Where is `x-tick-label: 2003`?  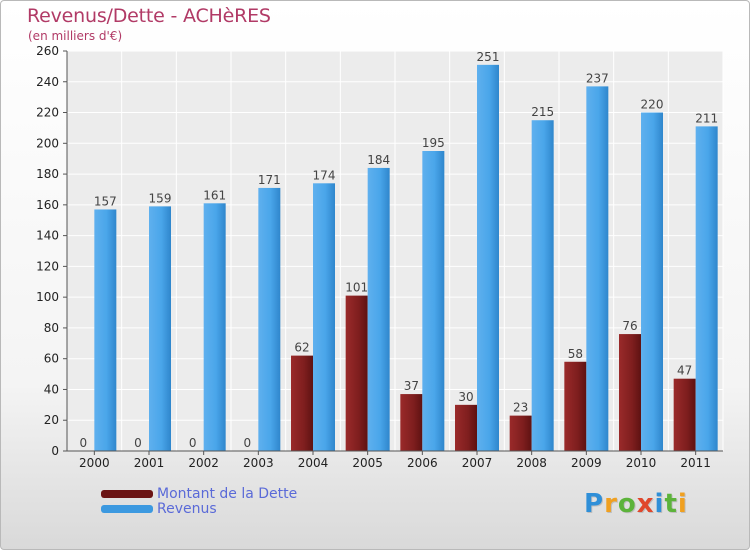 x-tick-label: 2003 is located at coordinates (258, 463).